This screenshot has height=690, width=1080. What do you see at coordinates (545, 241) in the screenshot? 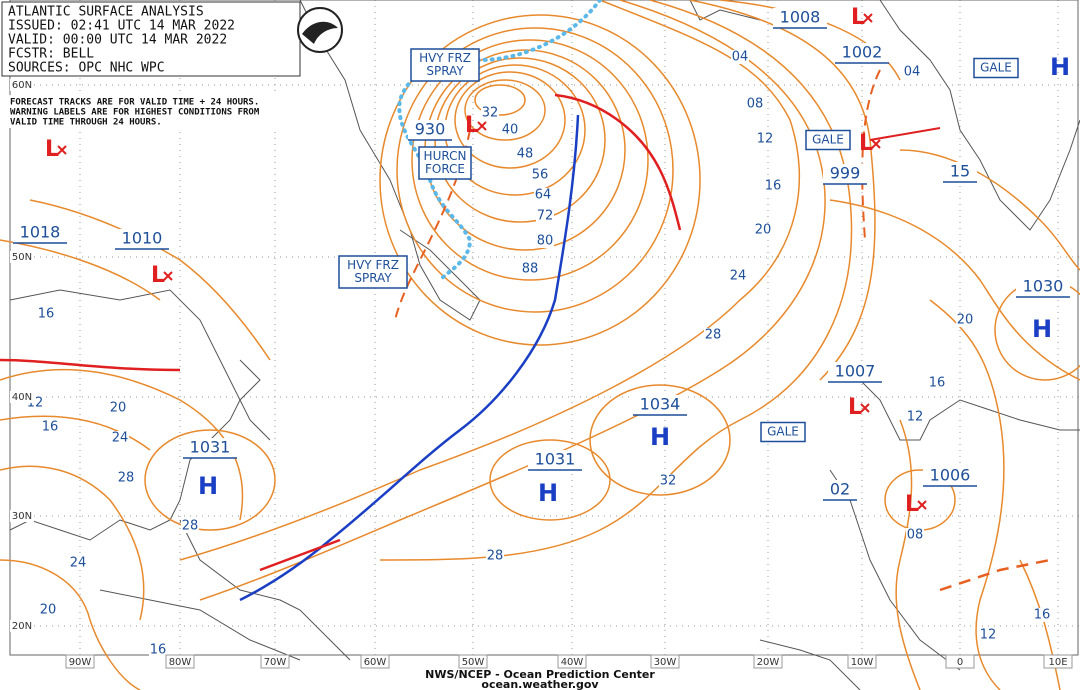
I see `isobar-label: 80` at bounding box center [545, 241].